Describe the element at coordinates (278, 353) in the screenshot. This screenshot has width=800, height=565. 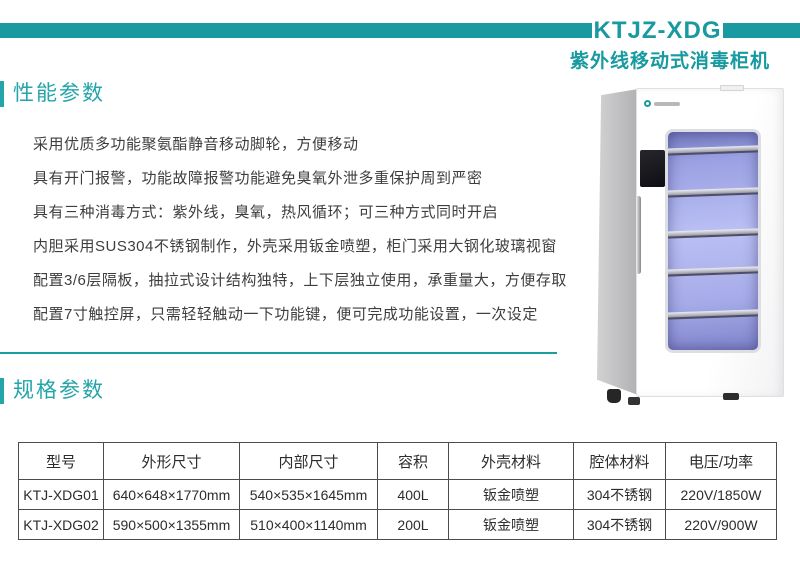
I see `section-divider` at that location.